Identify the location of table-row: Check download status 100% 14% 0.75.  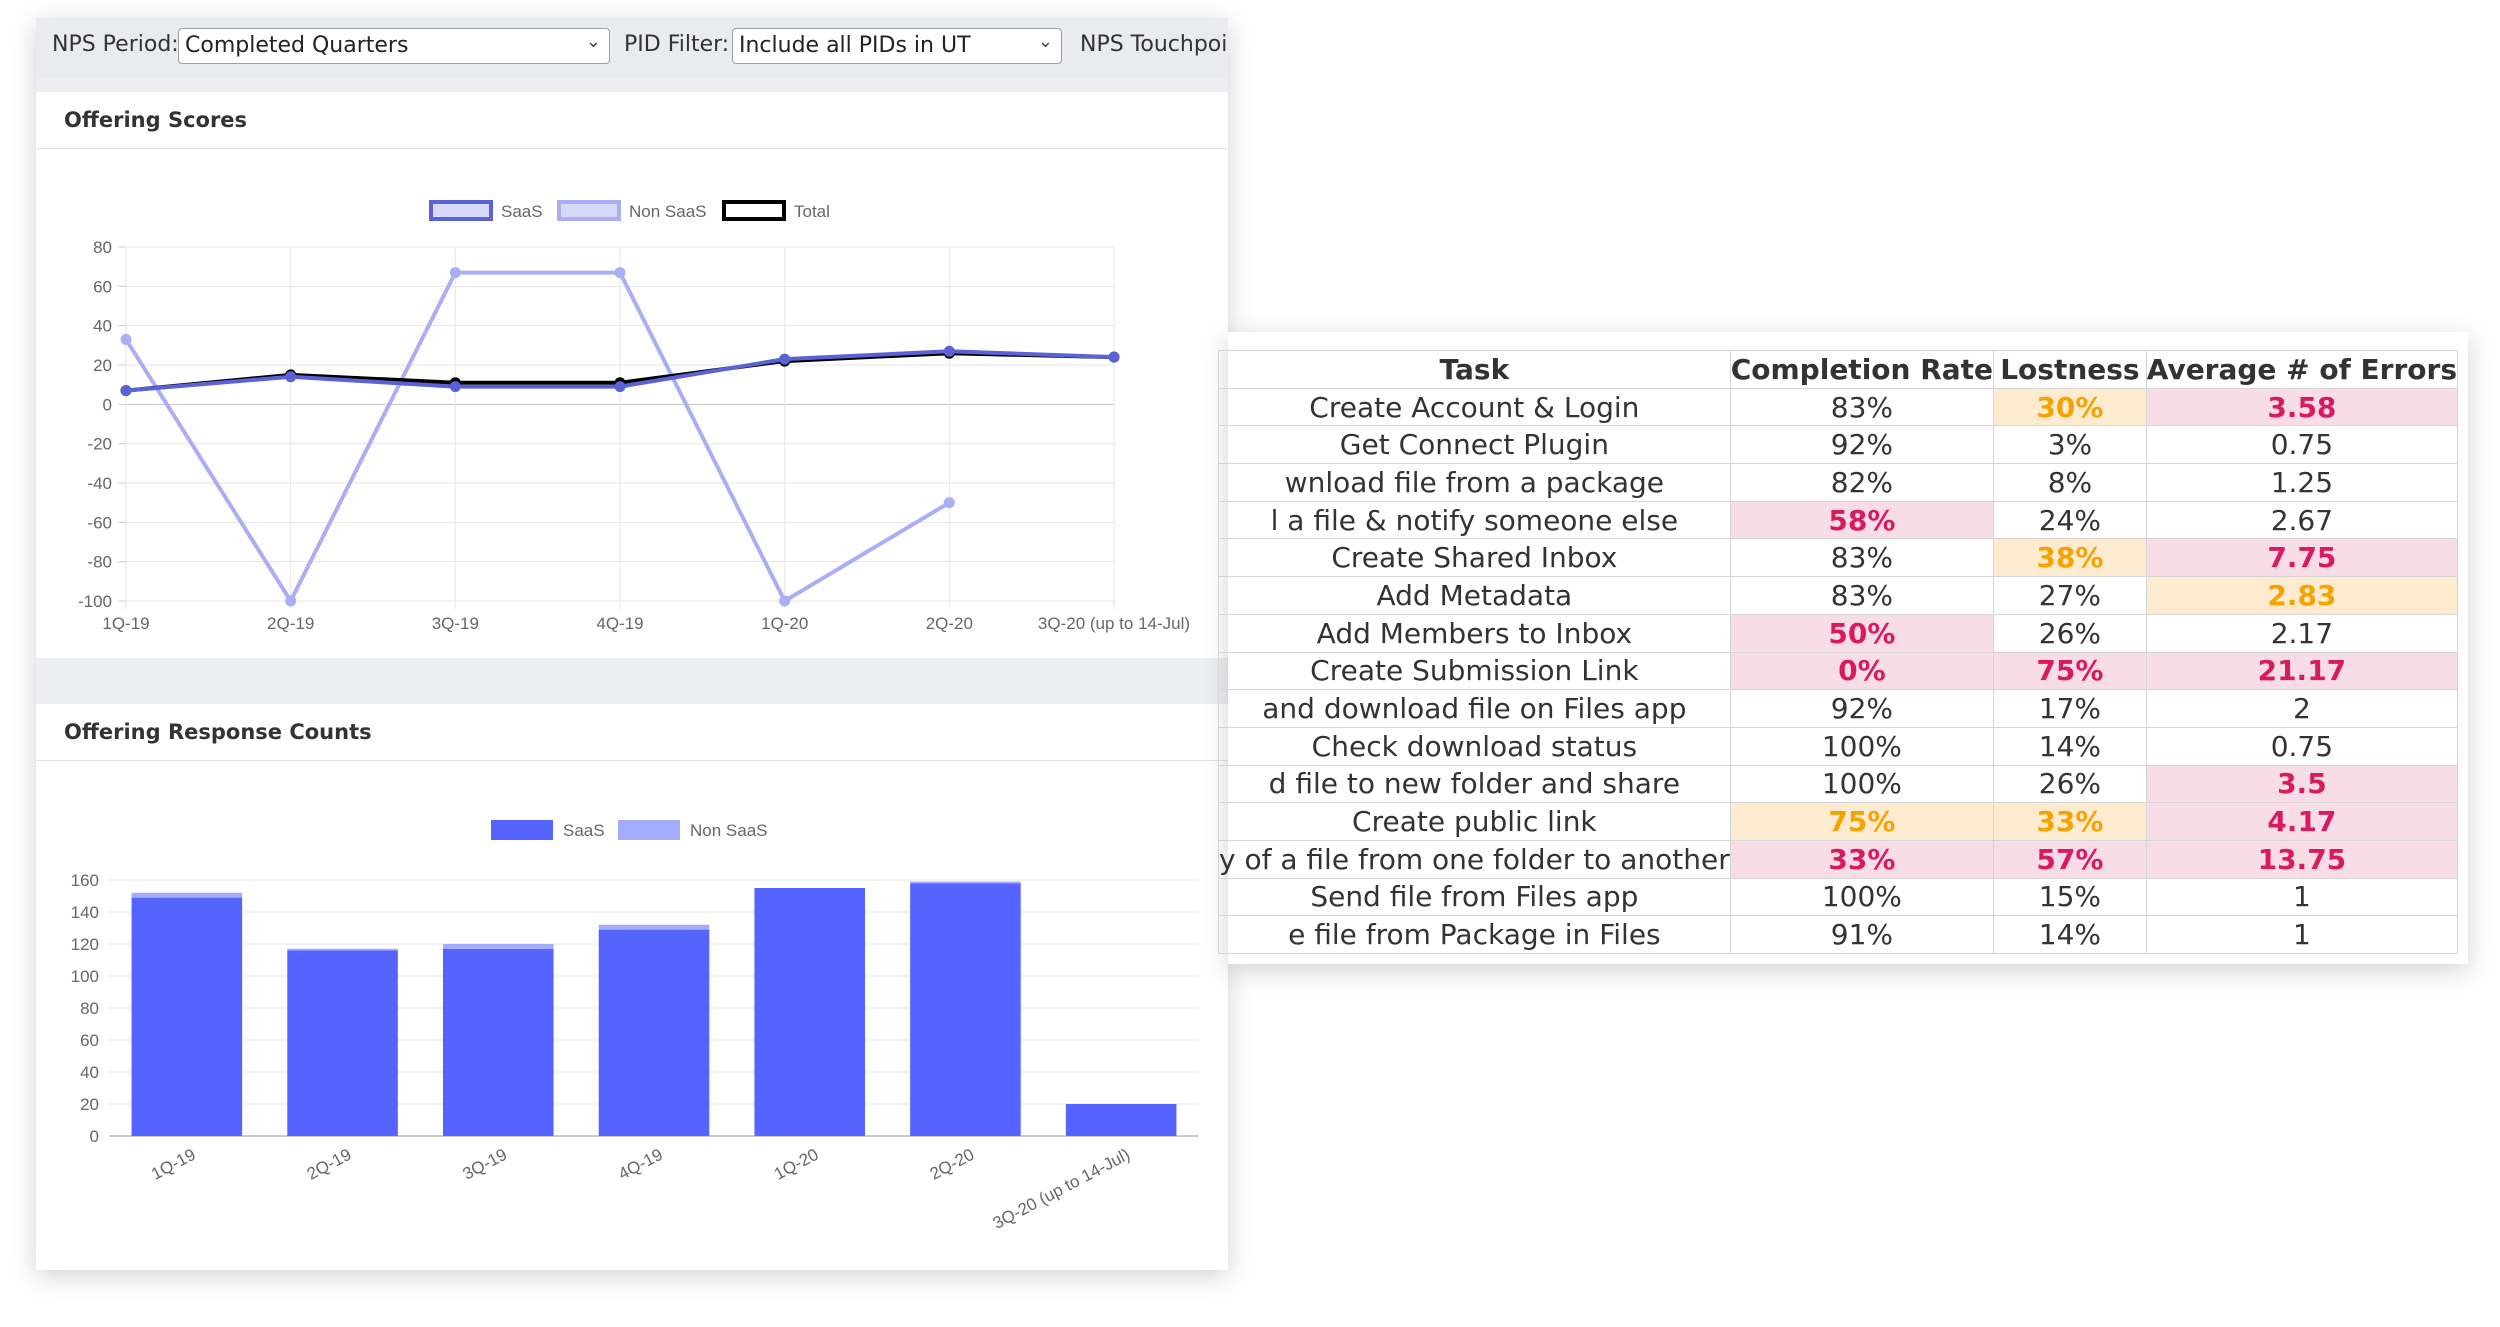
(1838, 746).